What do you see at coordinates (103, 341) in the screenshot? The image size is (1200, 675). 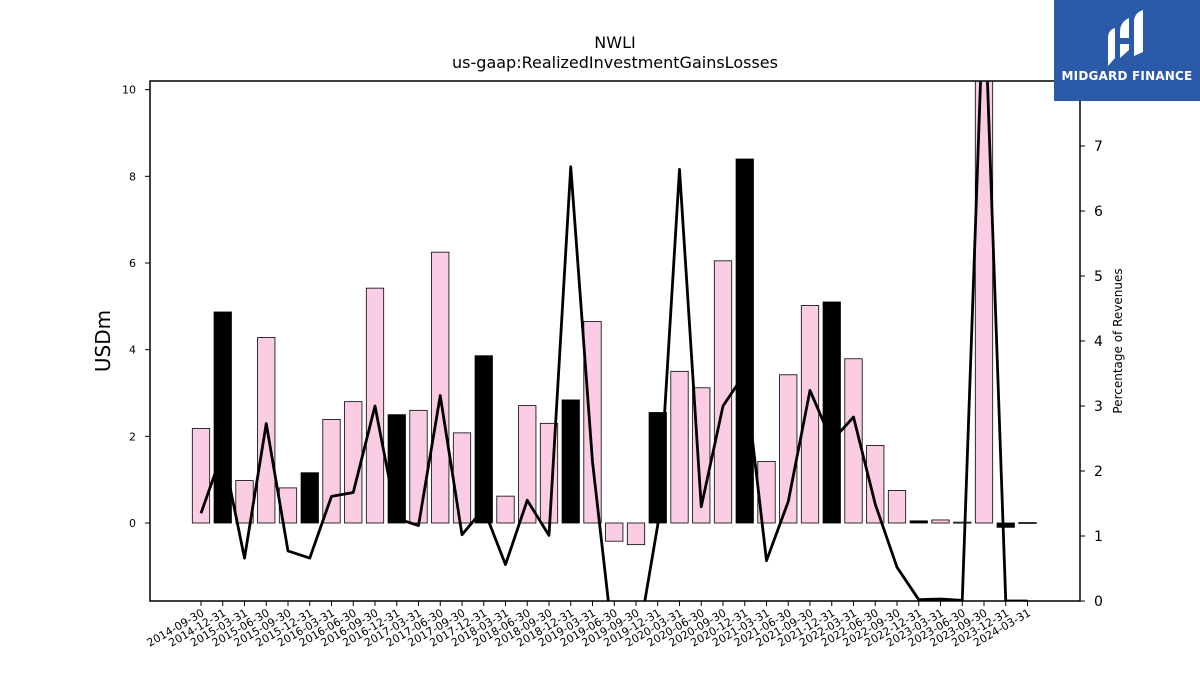 I see `y-axis-label: USDm` at bounding box center [103, 341].